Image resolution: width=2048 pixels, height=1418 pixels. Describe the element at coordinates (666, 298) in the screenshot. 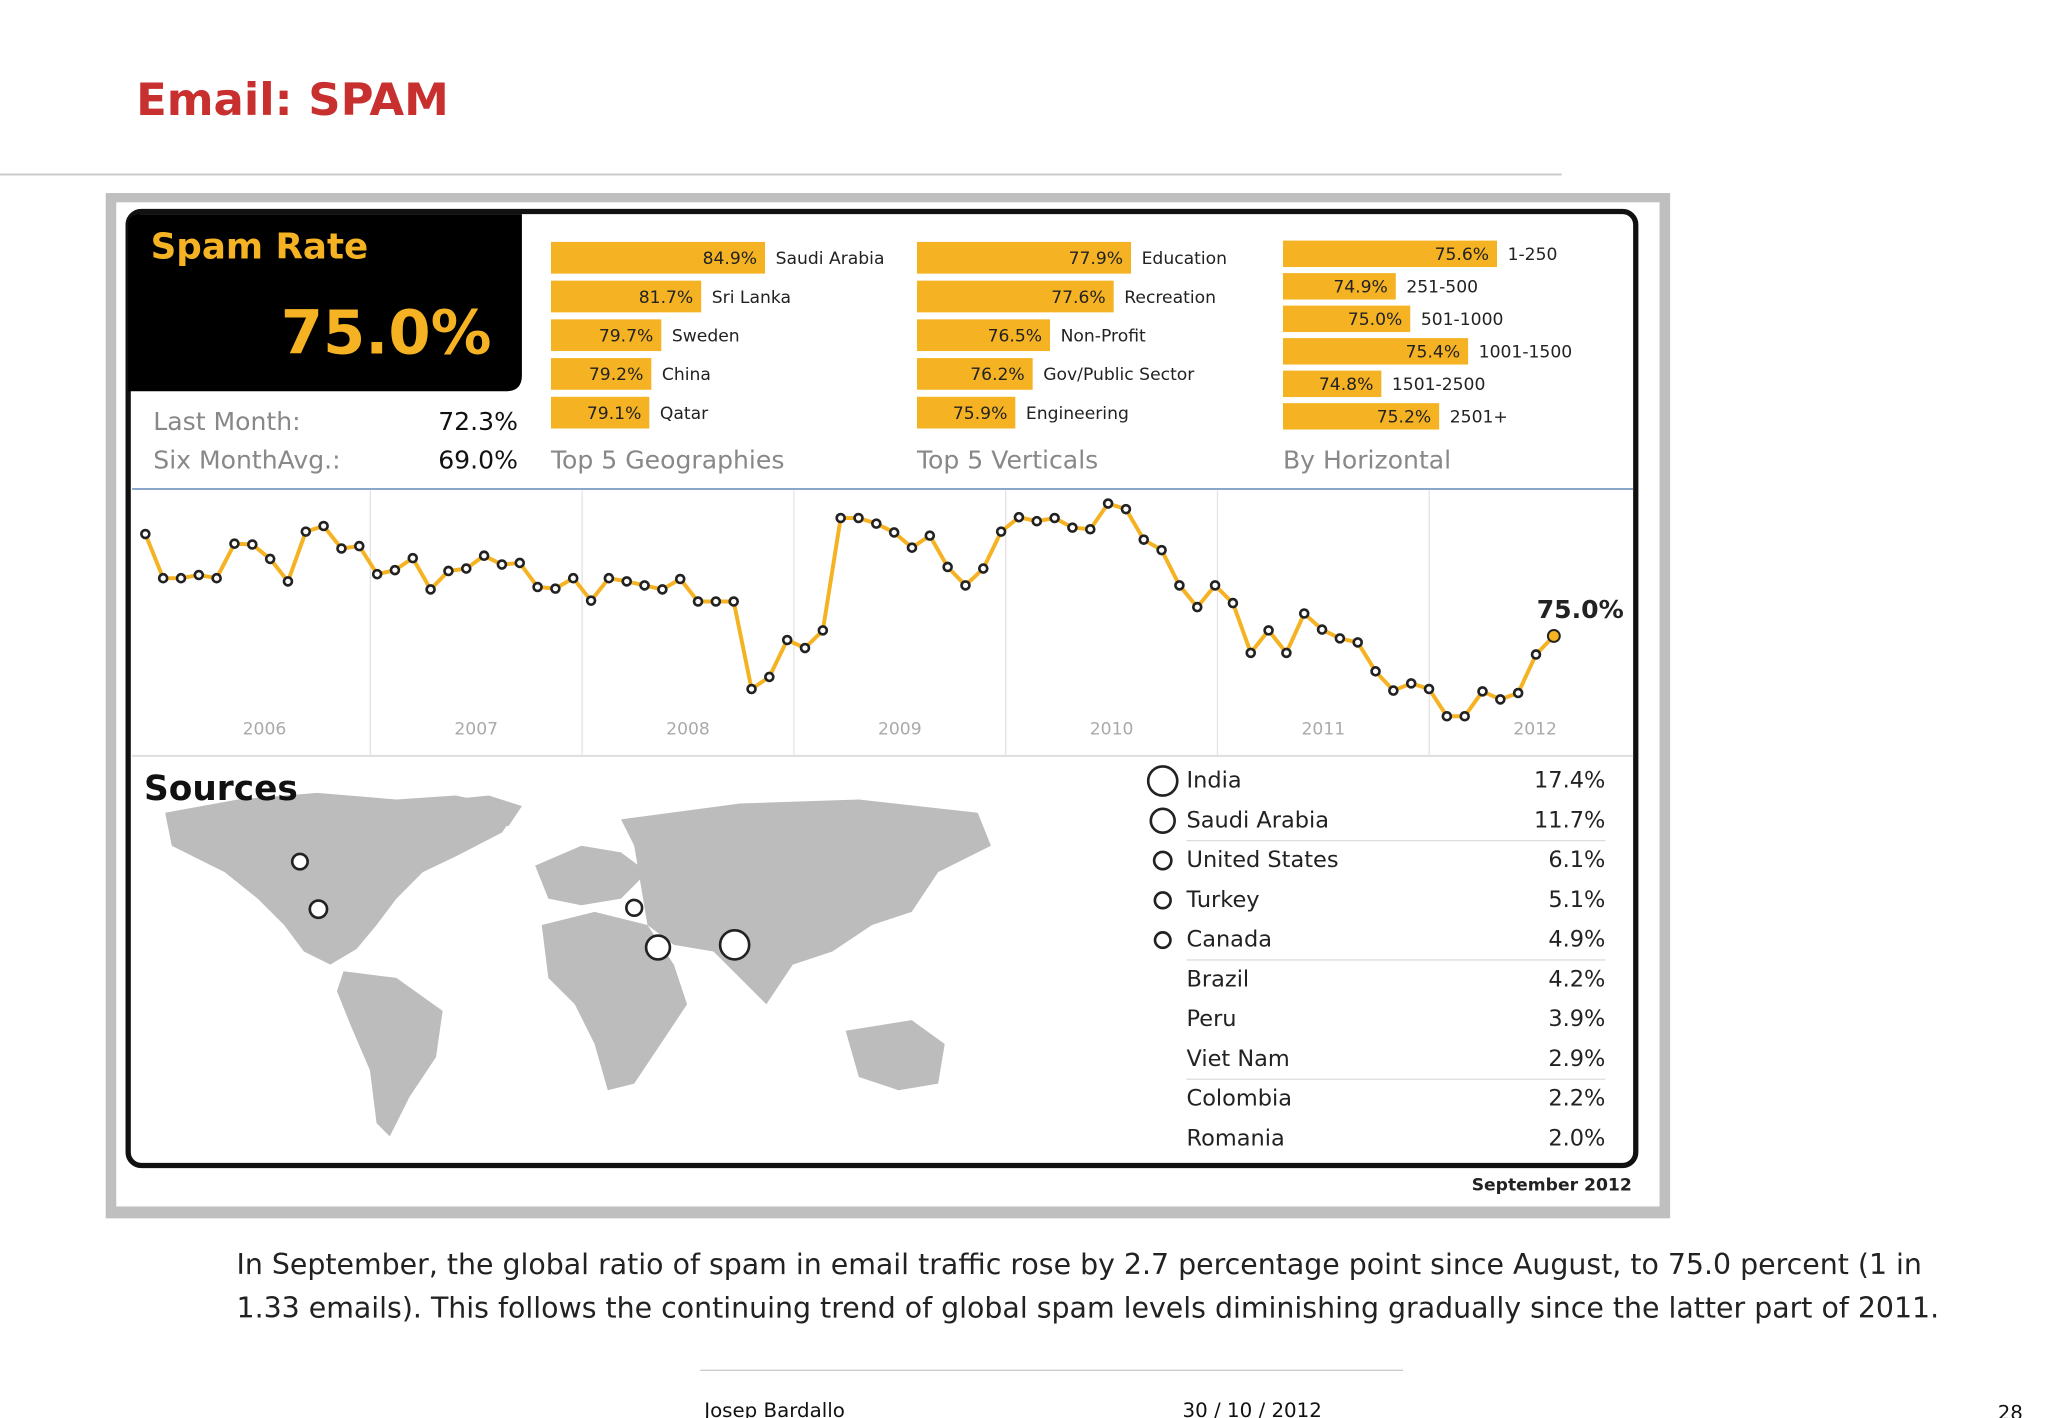

I see `bar-value-label: 81.7%` at that location.